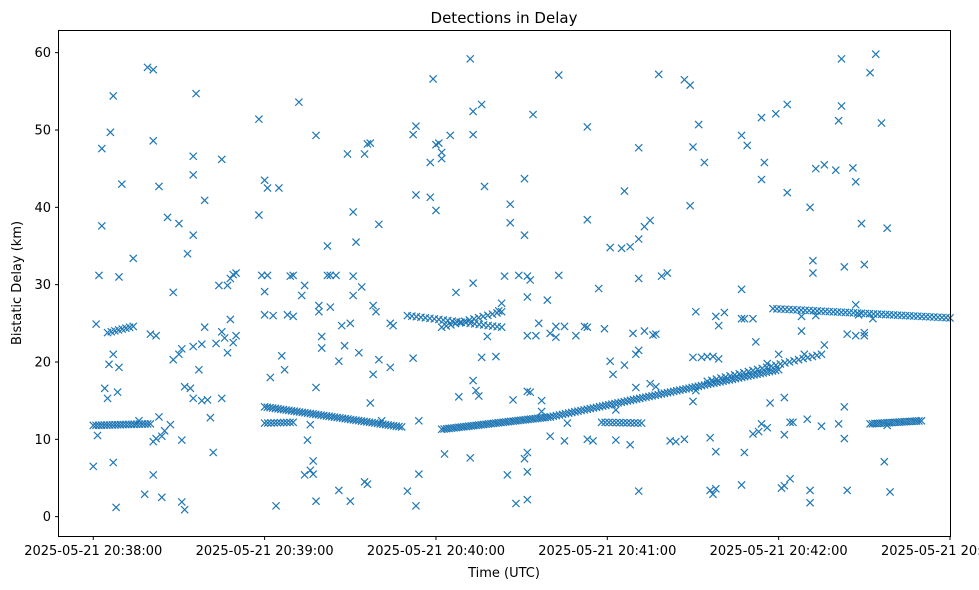  I want to click on y-axis-ticks: 0 10 20 30 40 50 60, so click(46, 285).